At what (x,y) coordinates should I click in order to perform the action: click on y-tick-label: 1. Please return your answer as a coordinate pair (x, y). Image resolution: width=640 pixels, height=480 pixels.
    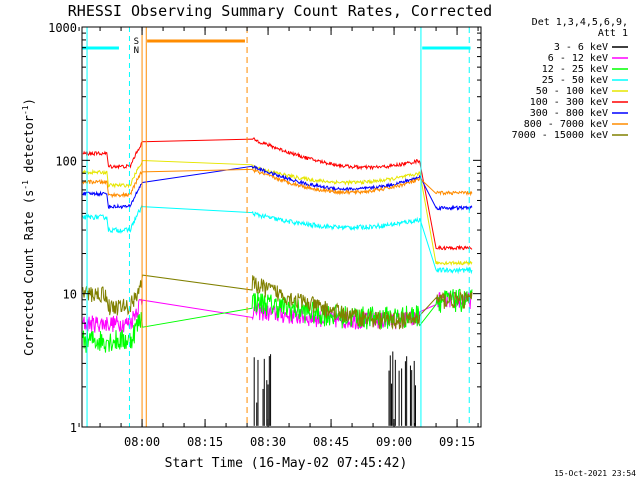
    Looking at the image, I should click on (73, 428).